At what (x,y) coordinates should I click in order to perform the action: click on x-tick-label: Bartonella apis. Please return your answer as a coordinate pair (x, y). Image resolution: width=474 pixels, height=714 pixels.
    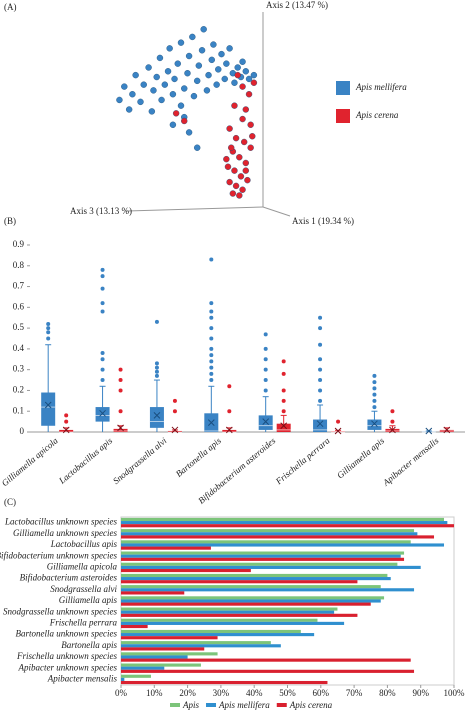
    Looking at the image, I should click on (199, 457).